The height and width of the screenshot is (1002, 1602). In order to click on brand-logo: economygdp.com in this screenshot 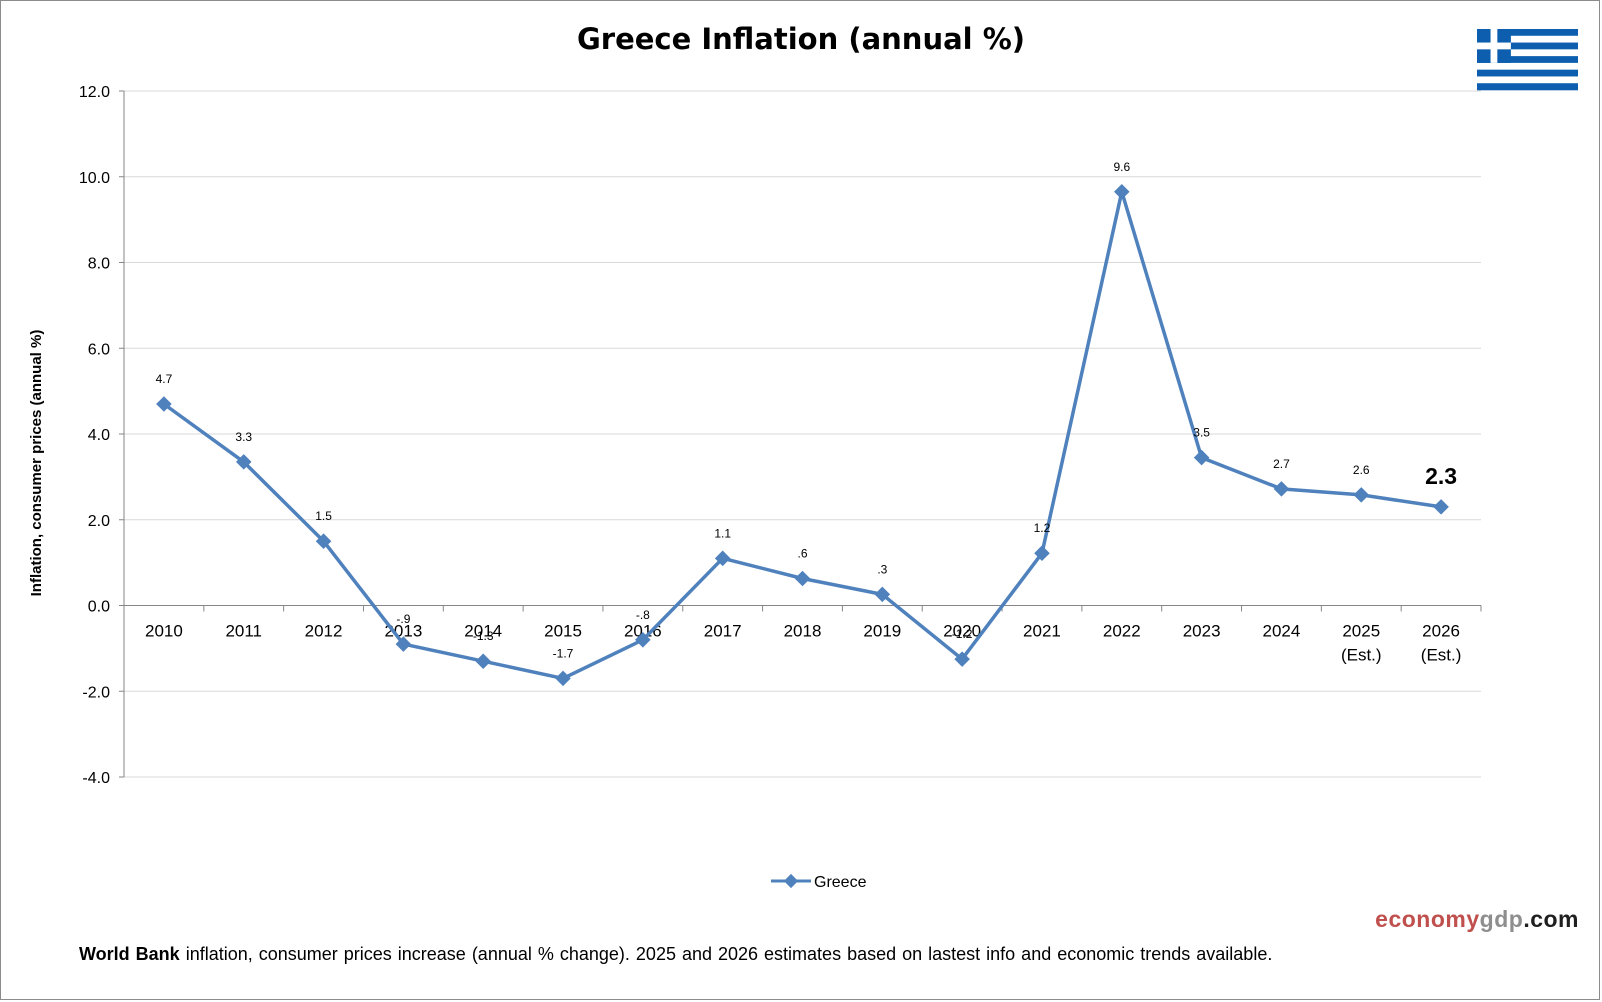, I will do `click(1477, 919)`.